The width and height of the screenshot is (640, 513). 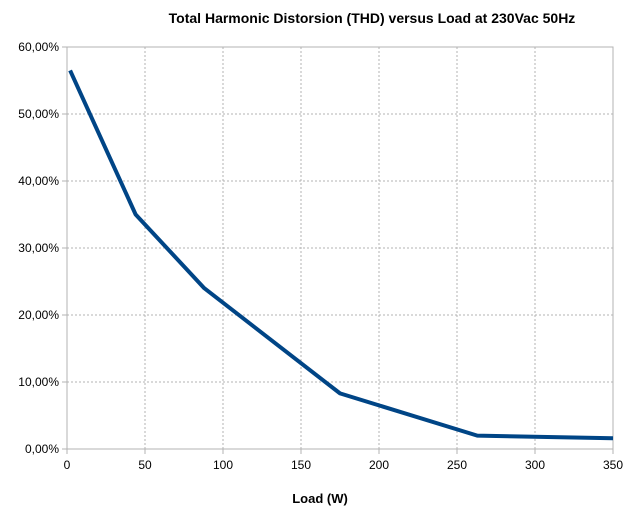 I want to click on x-tick-label: 350, so click(x=613, y=465).